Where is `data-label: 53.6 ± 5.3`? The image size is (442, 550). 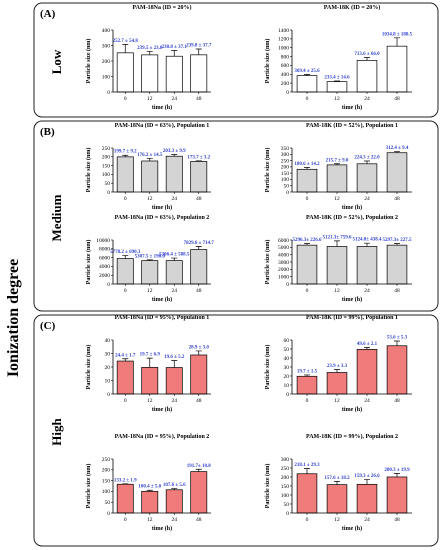 data-label: 53.6 ± 5.3 is located at coordinates (397, 337).